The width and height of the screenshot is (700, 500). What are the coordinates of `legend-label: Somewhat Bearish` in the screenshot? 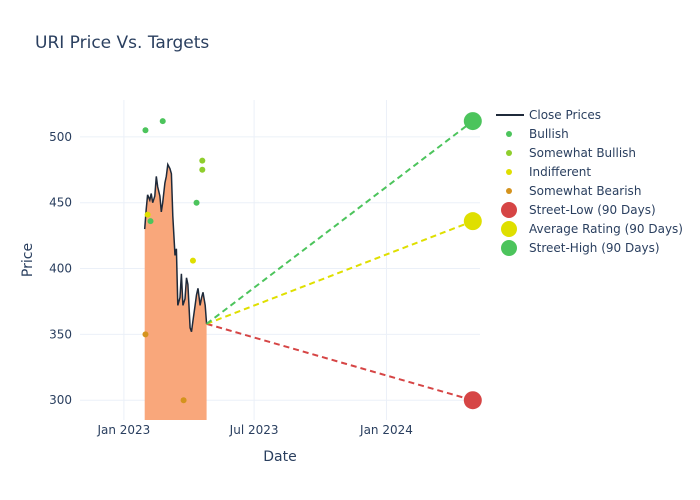 It's located at (585, 190).